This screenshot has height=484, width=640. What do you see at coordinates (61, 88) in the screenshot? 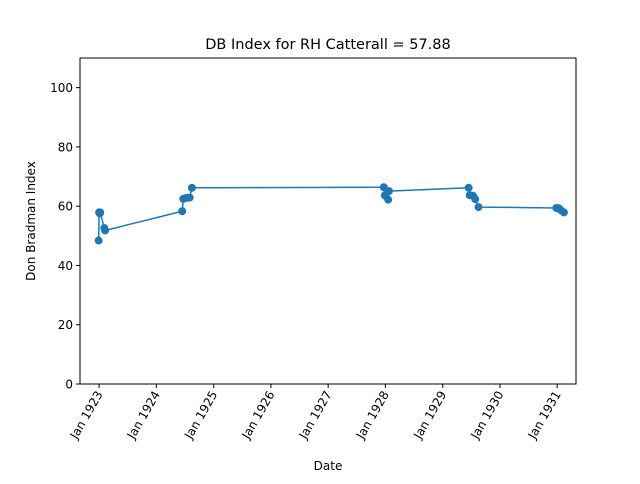
I see `y-tick-label: 100` at bounding box center [61, 88].